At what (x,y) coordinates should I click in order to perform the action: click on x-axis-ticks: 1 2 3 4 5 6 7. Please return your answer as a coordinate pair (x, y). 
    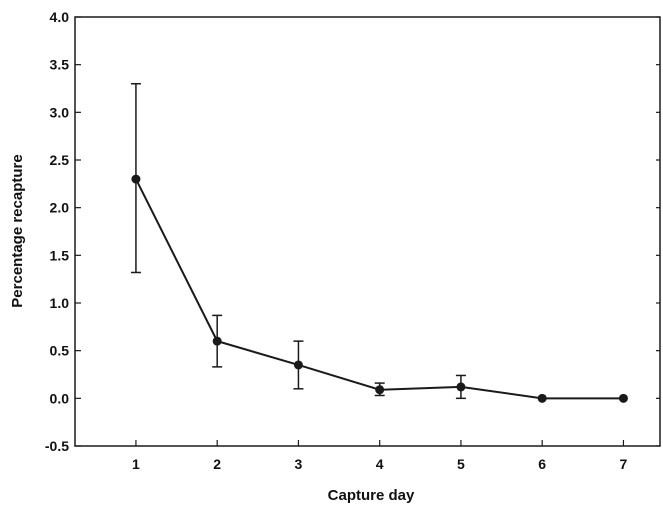
    Looking at the image, I should click on (380, 456).